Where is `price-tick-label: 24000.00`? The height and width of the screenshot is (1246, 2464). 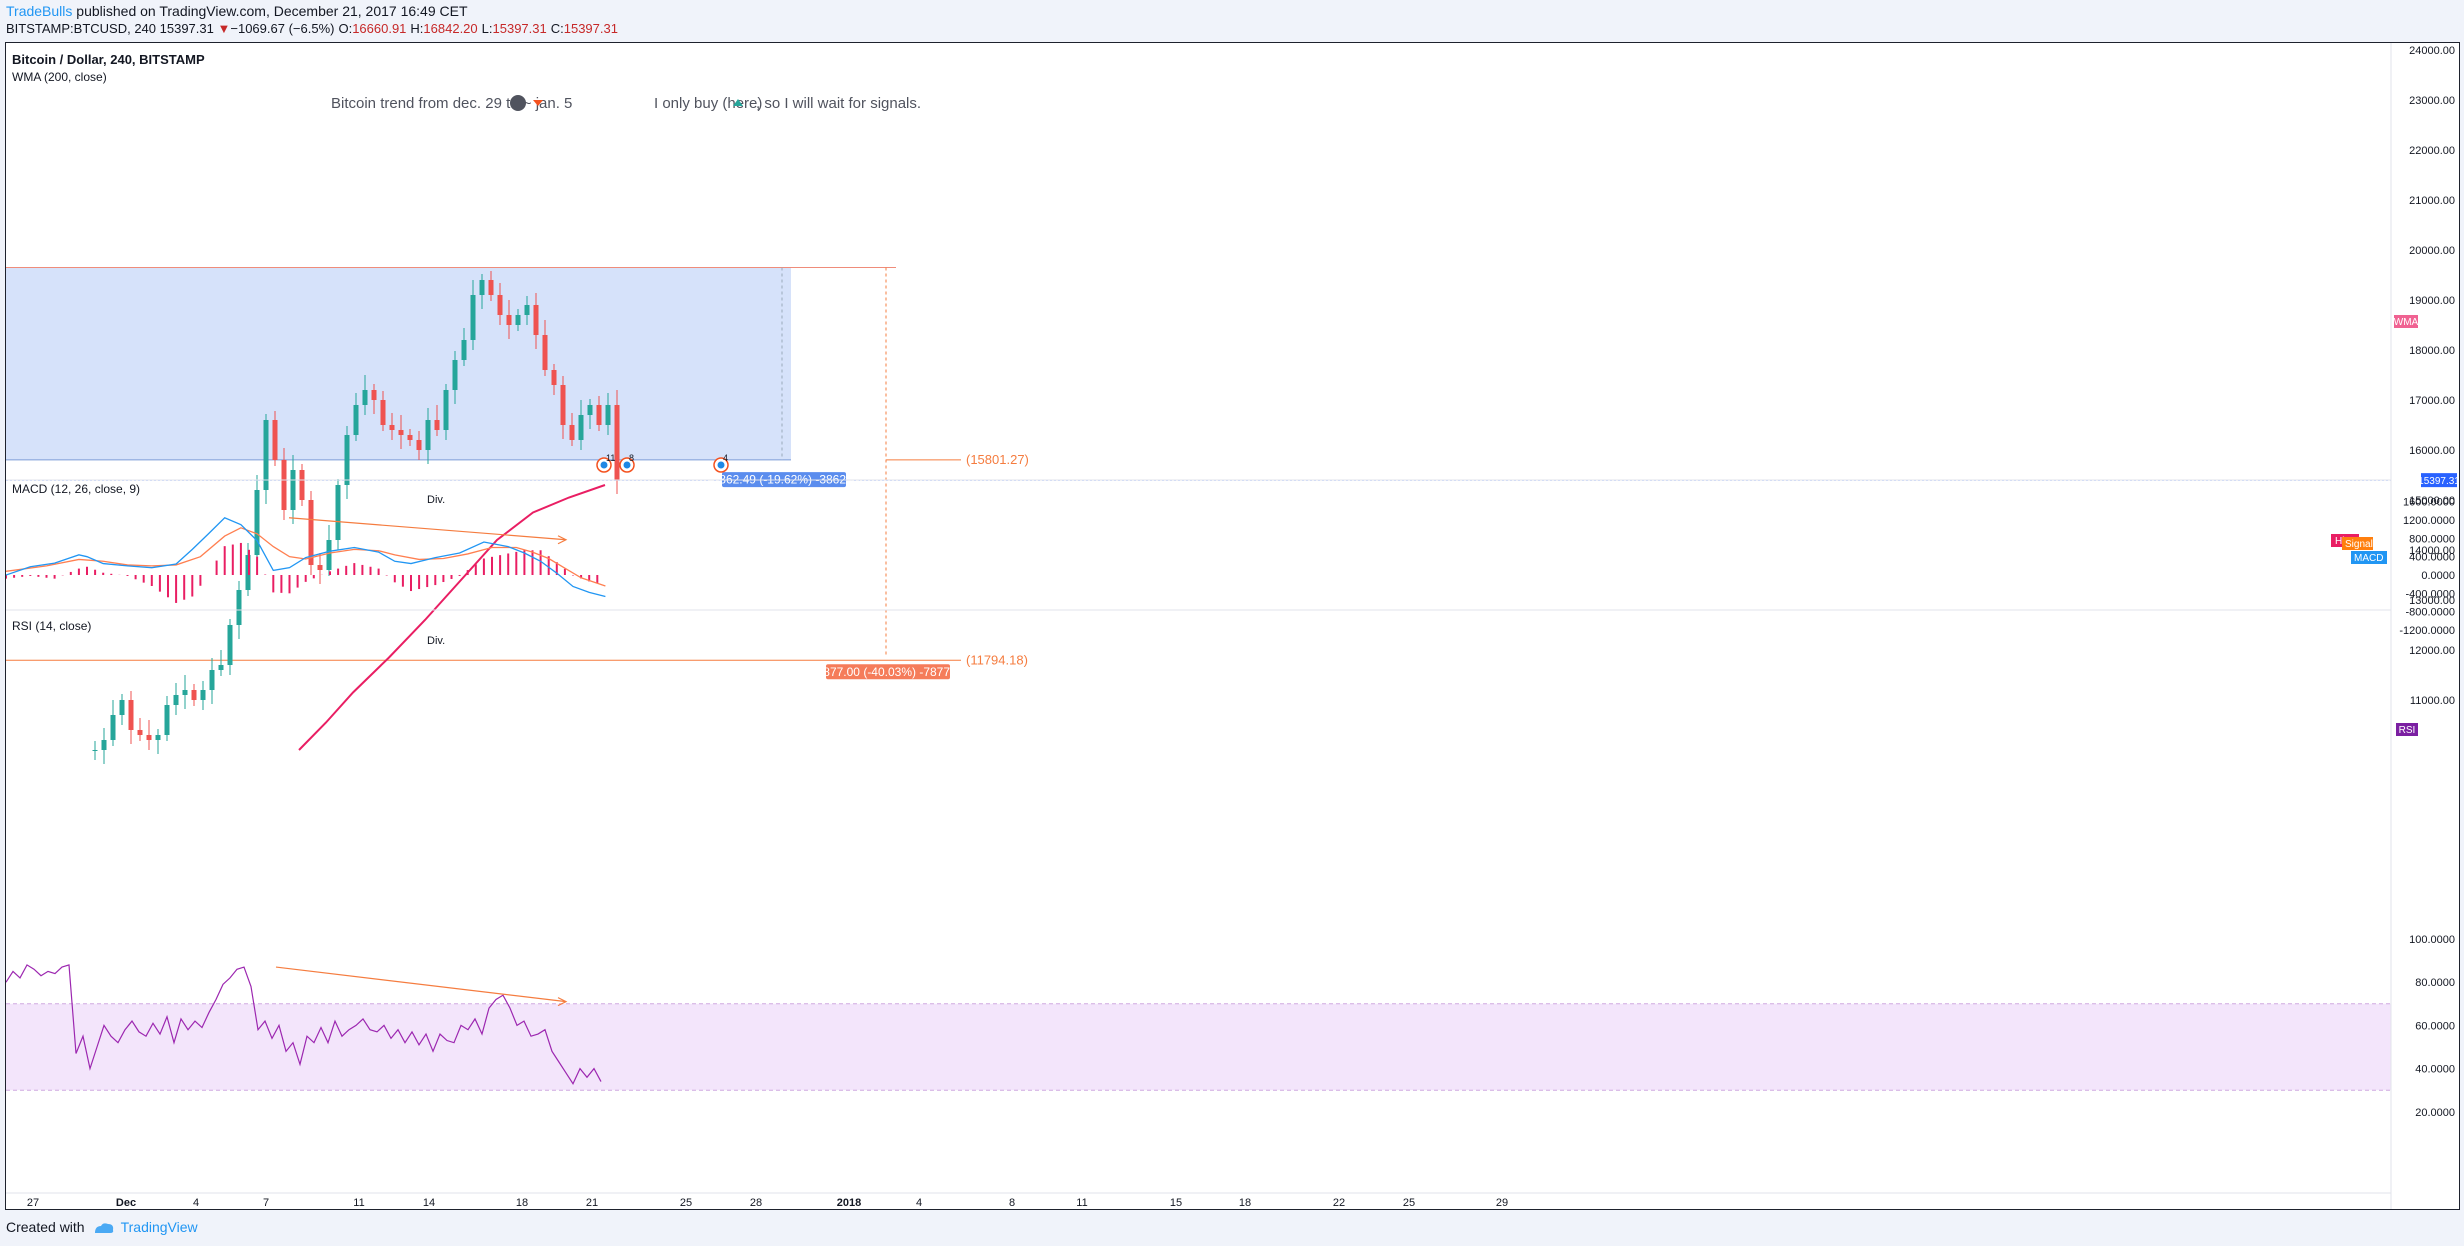
price-tick-label: 24000.00 is located at coordinates (2432, 51).